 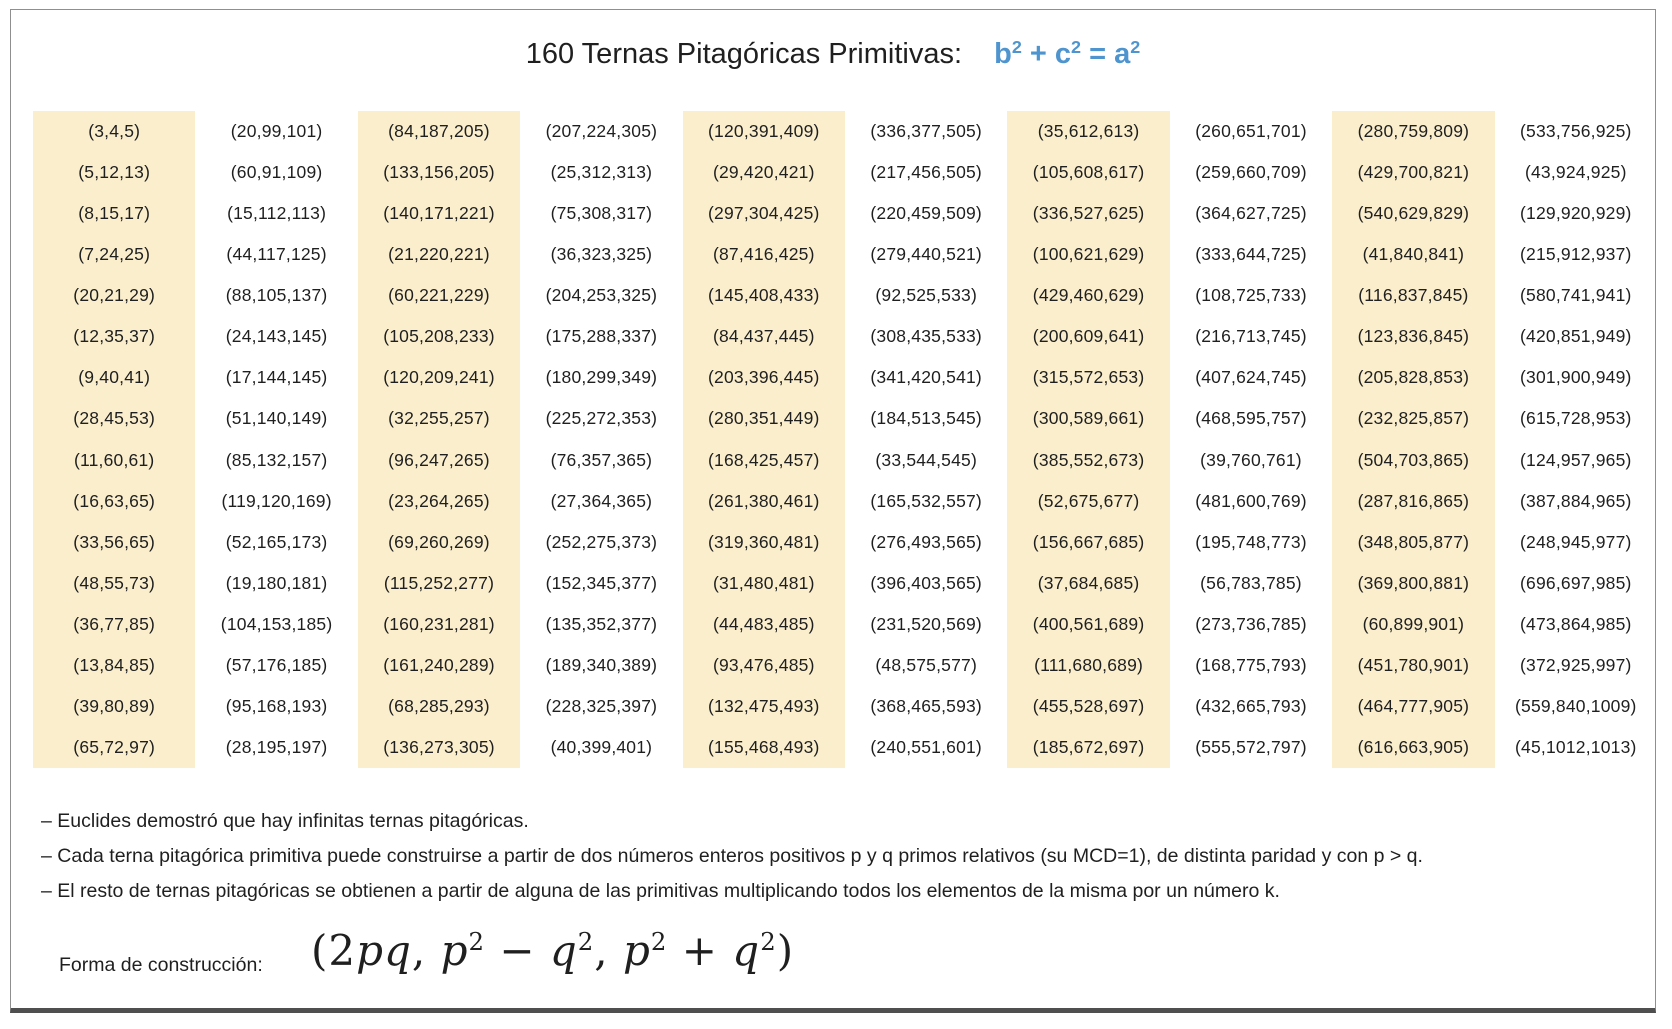 I want to click on triple-cell: (93,476,485), so click(x=763, y=664).